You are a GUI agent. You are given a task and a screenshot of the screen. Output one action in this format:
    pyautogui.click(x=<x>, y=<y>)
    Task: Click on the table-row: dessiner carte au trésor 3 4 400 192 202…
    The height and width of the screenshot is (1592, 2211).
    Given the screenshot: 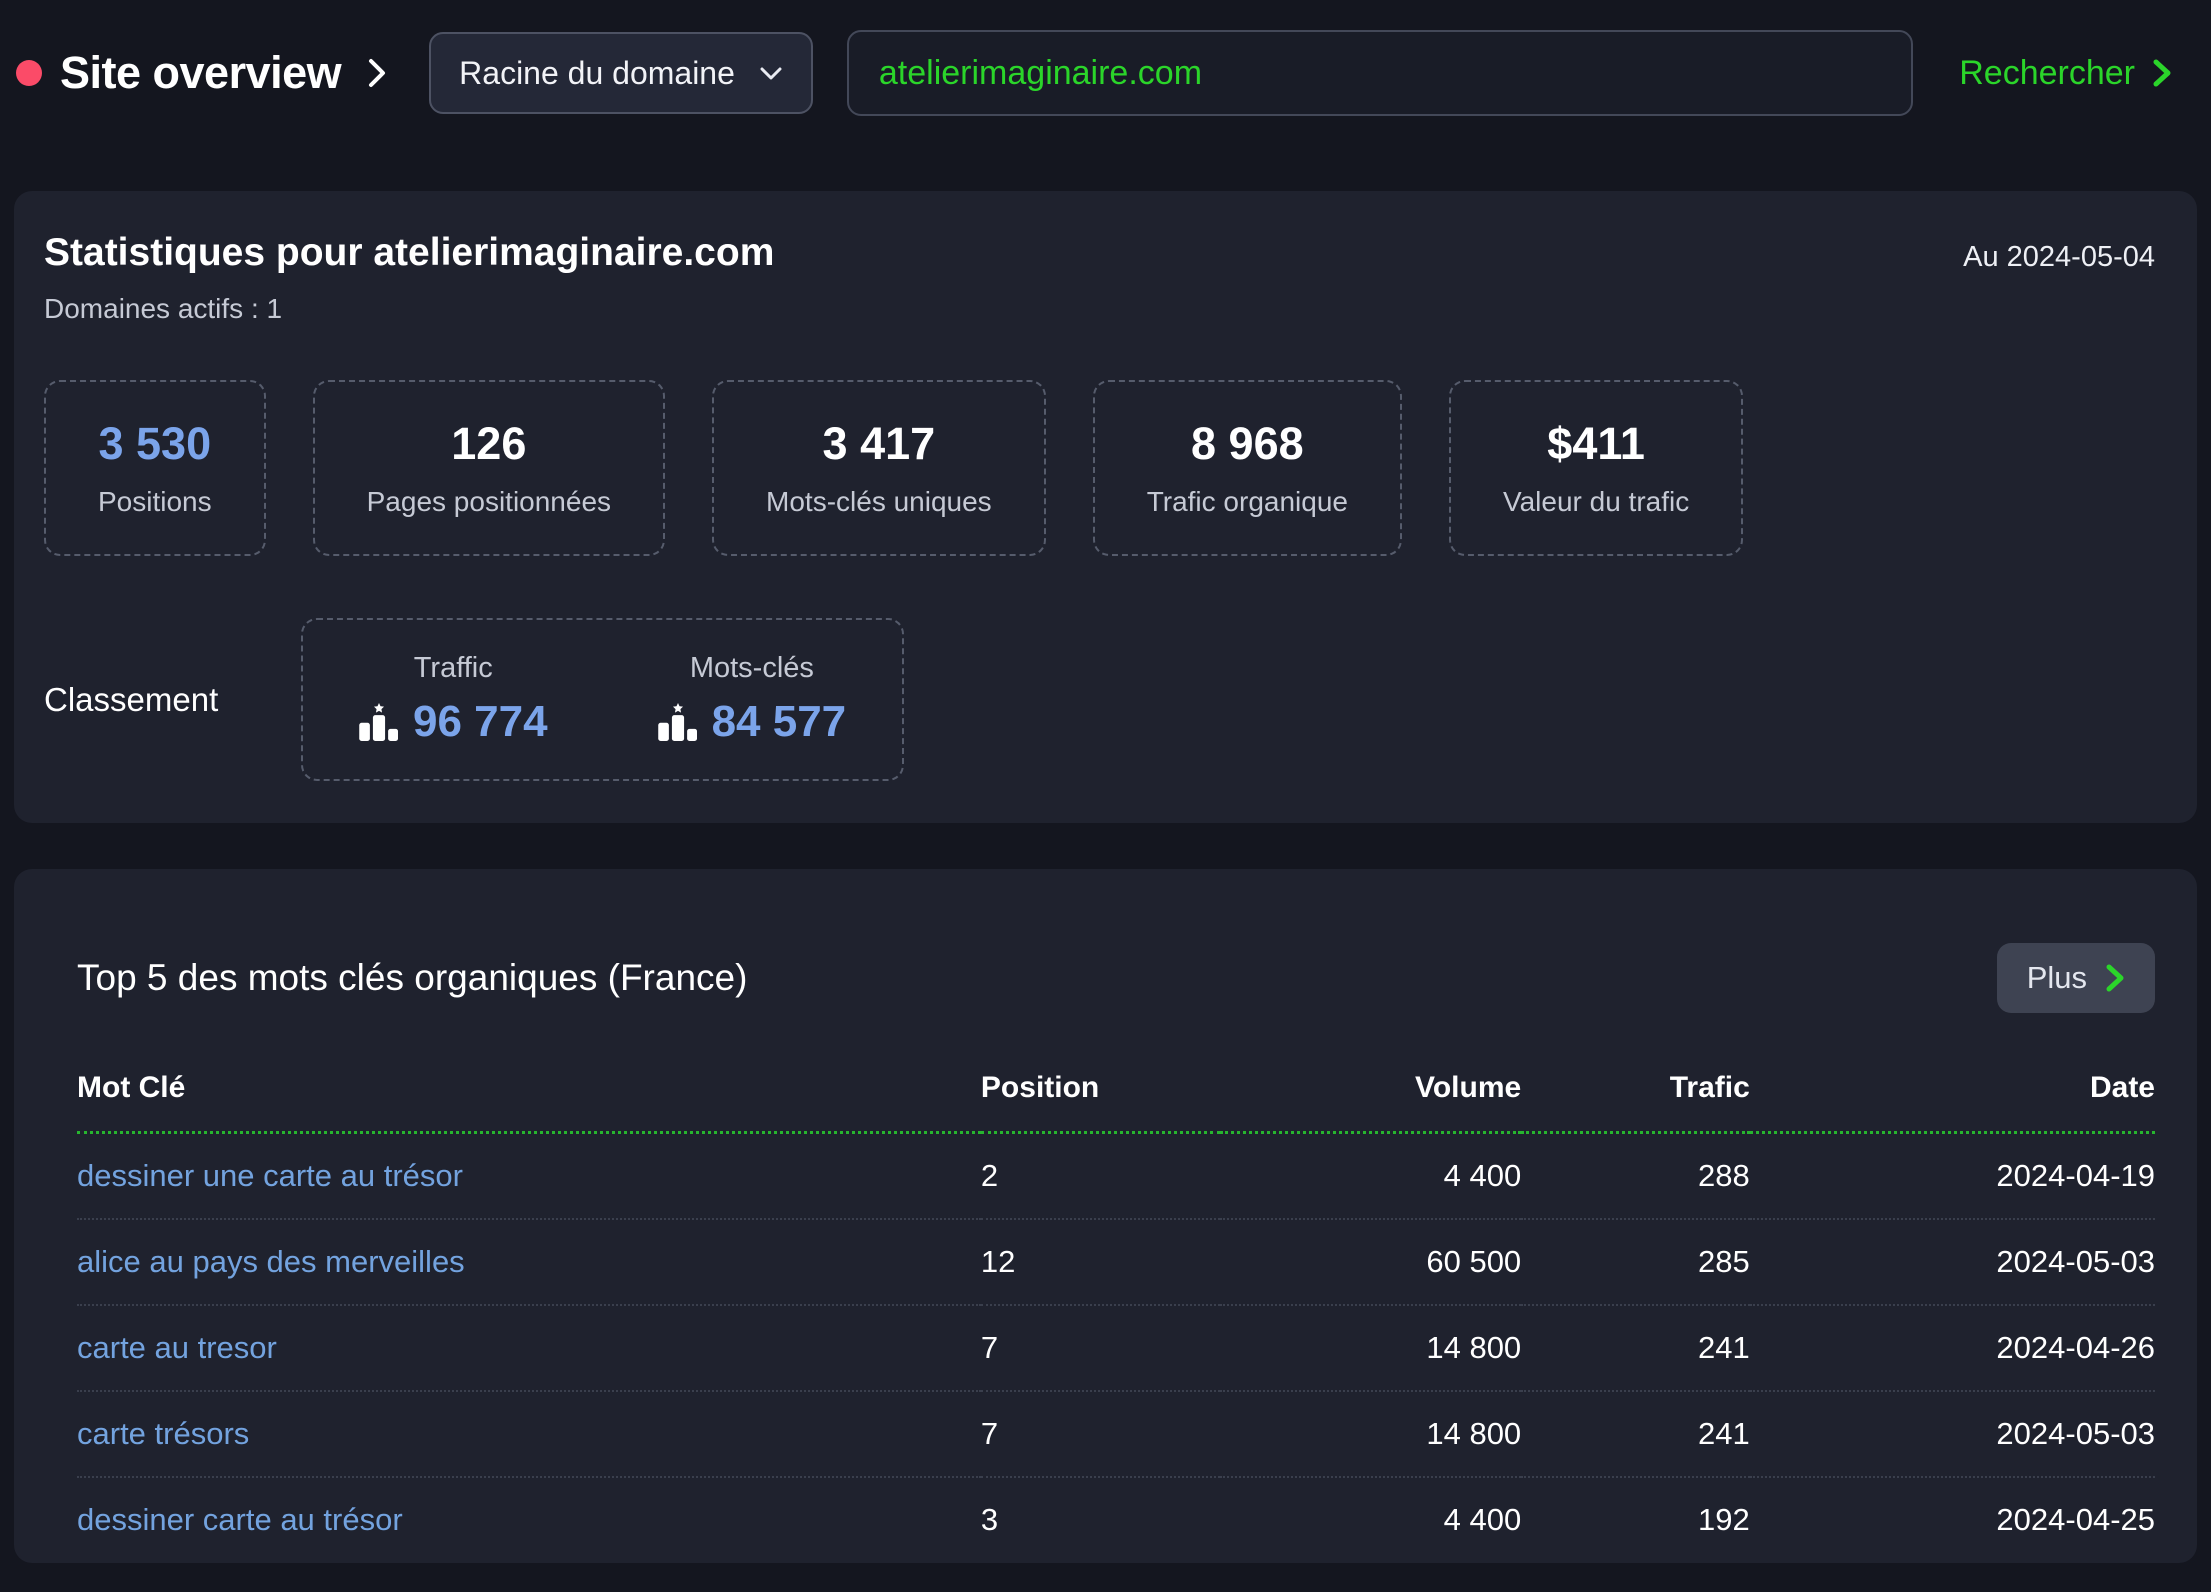 What is the action you would take?
    pyautogui.click(x=1116, y=1519)
    